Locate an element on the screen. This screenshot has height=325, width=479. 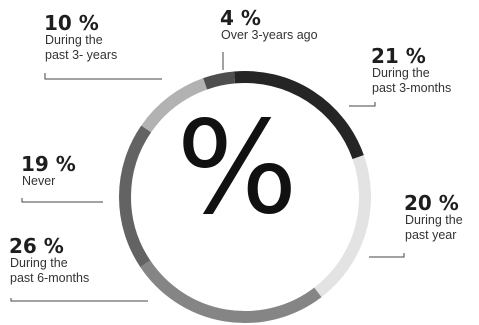
slice-percent-4: 10 % is located at coordinates (71, 23).